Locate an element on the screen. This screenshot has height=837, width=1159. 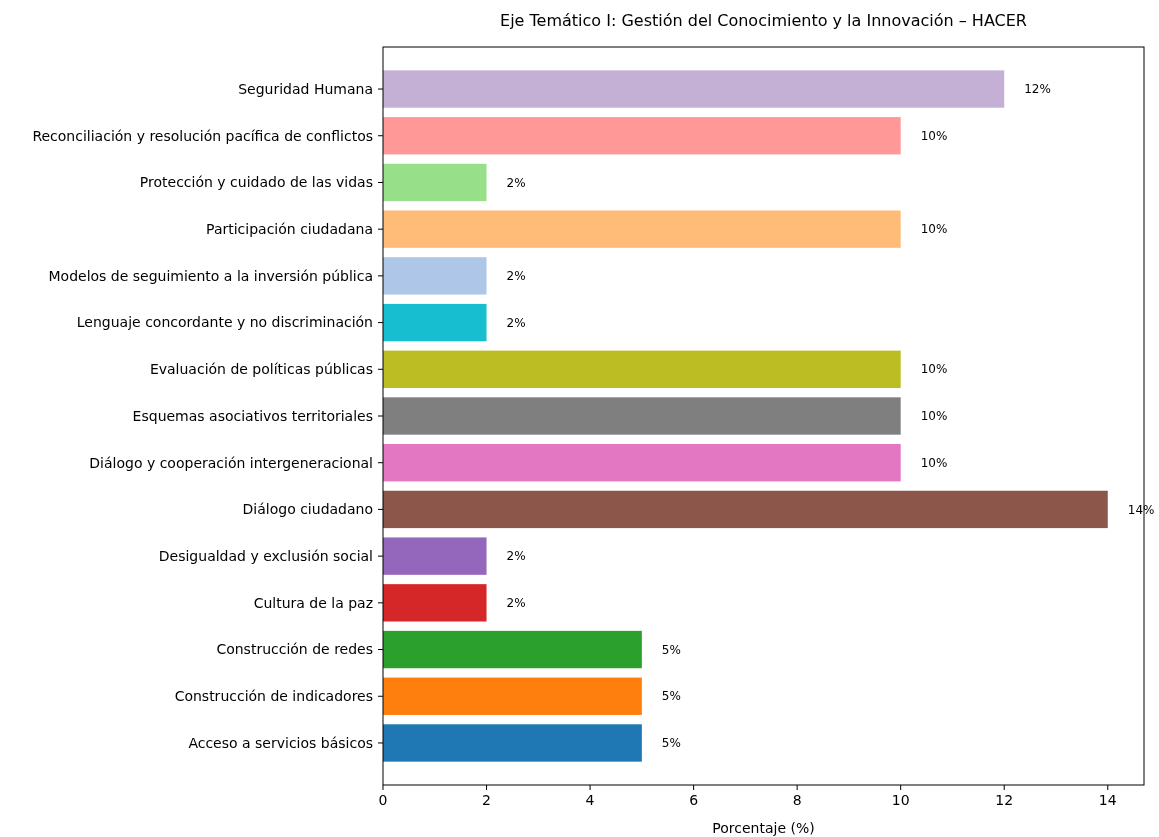
chart-title: Eje Temático I: Gestión del Conocimiento y la Innovación – HACER is located at coordinates (763, 20).